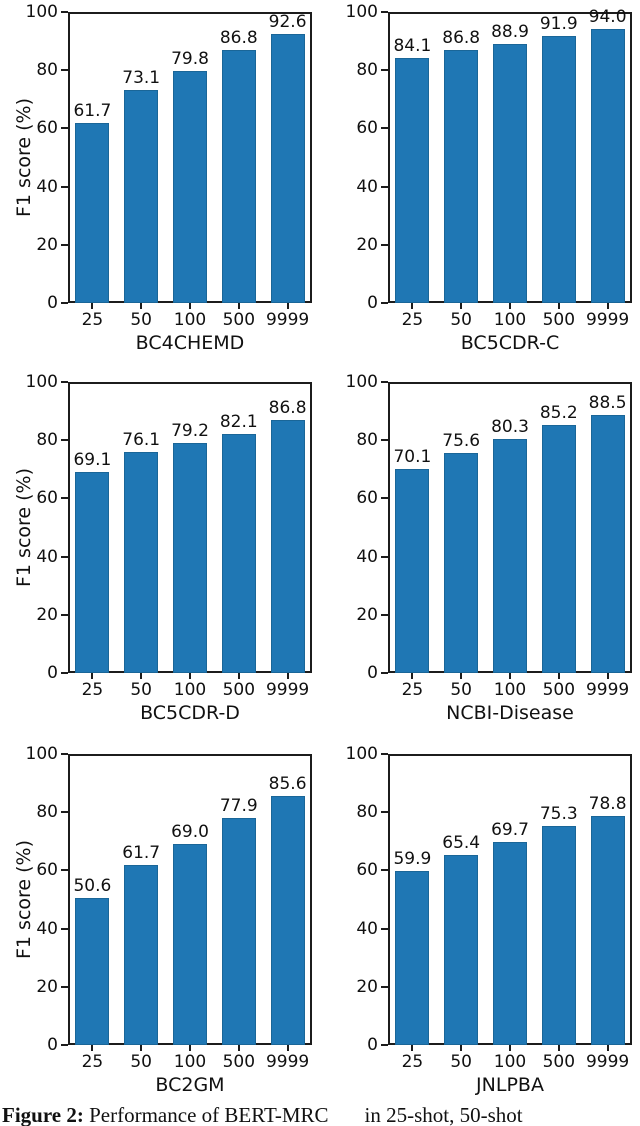  I want to click on bar-value-label: 86.8, so click(287, 408).